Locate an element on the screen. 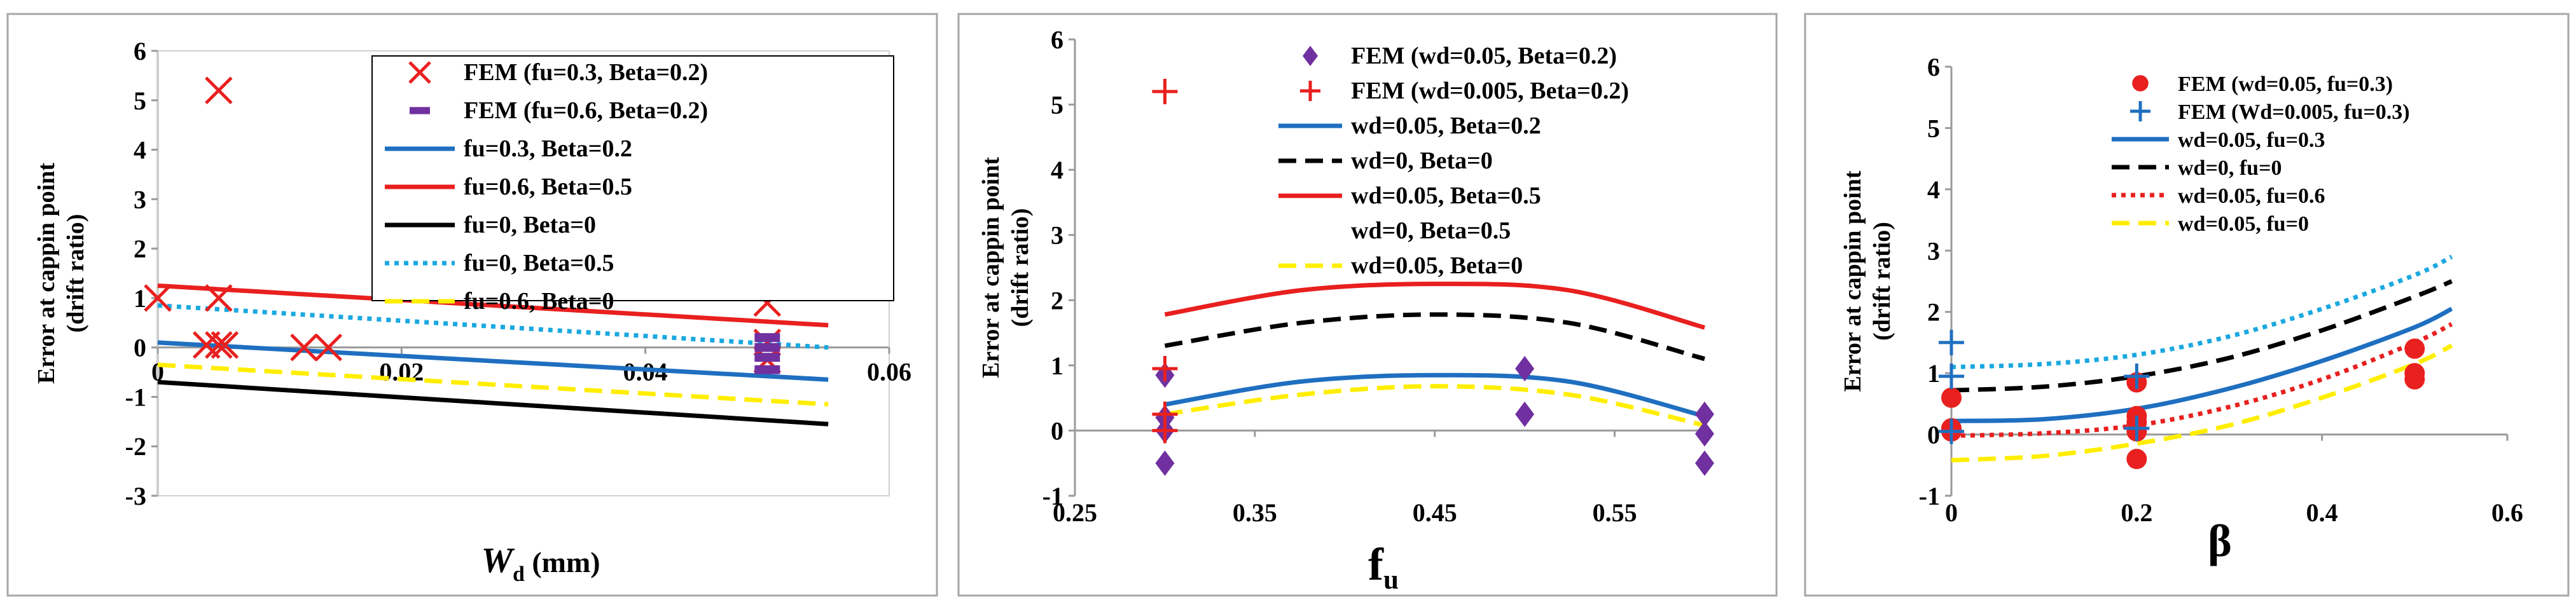  y-tick-label: -2 is located at coordinates (135, 446).